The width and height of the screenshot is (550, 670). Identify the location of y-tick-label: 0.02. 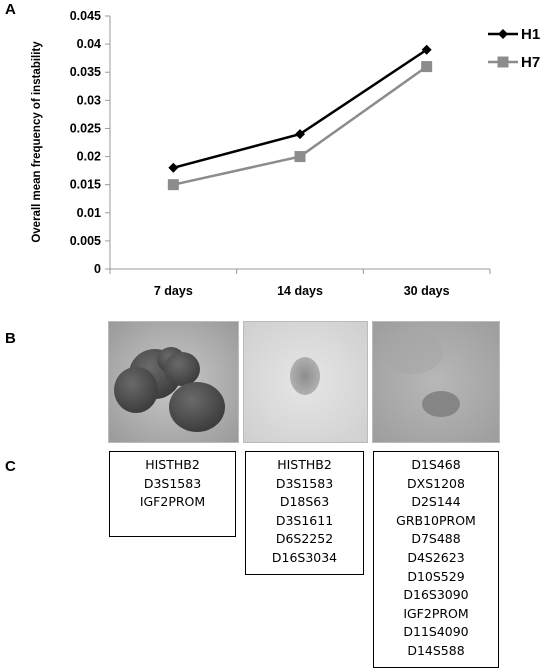
(89, 157).